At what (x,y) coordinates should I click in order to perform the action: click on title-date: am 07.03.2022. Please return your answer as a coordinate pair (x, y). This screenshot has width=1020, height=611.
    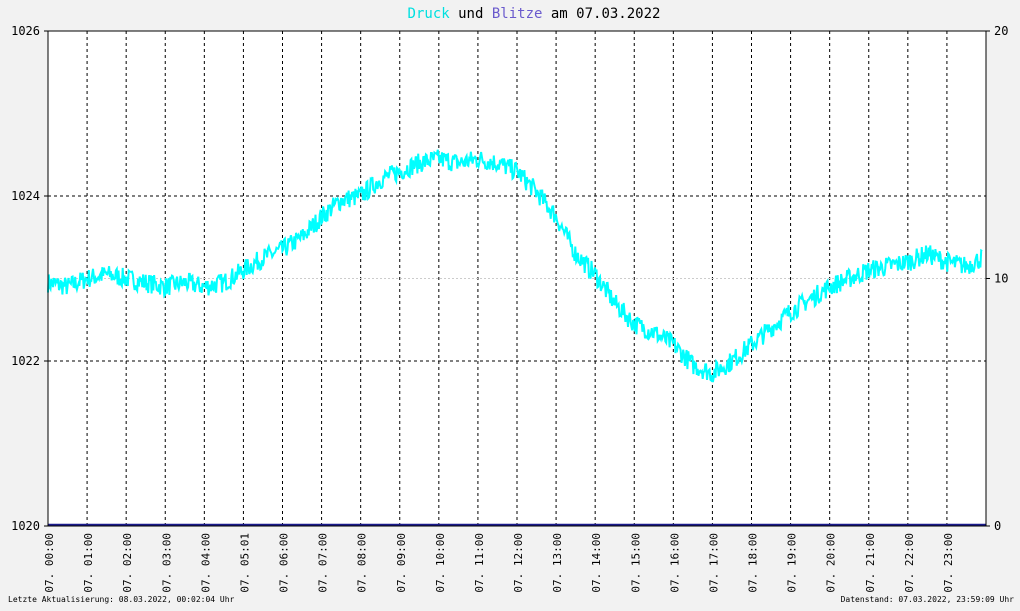
    Looking at the image, I should click on (601, 14).